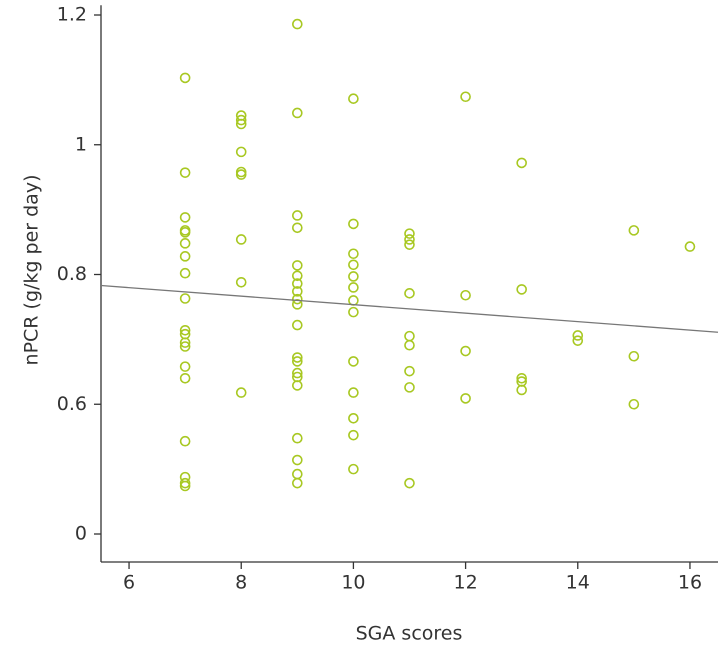 This screenshot has height=650, width=720. I want to click on x-tick-label: 10, so click(353, 583).